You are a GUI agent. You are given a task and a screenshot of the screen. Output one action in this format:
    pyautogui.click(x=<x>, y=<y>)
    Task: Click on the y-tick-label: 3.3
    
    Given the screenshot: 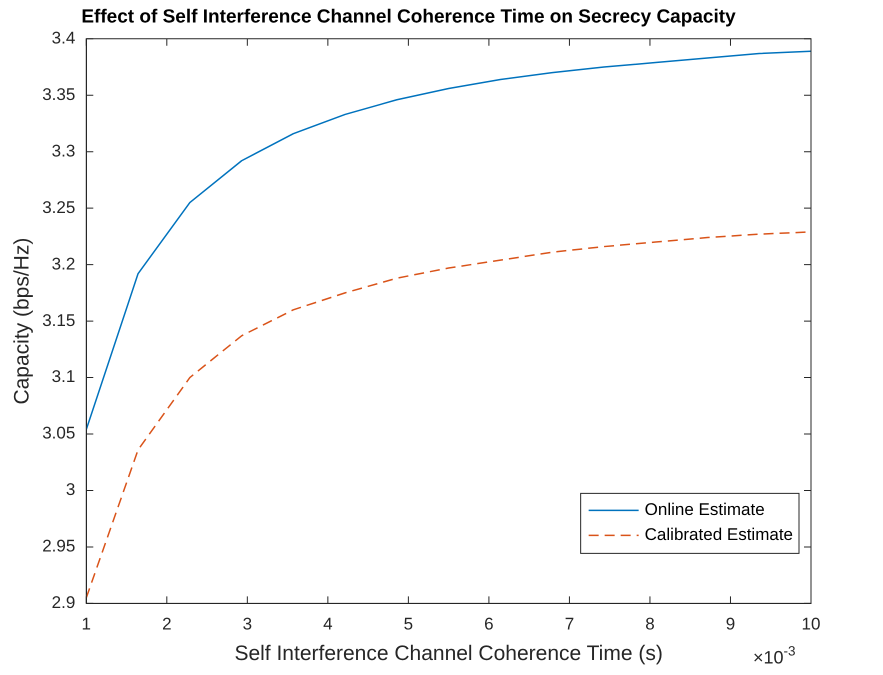 What is the action you would take?
    pyautogui.click(x=64, y=150)
    